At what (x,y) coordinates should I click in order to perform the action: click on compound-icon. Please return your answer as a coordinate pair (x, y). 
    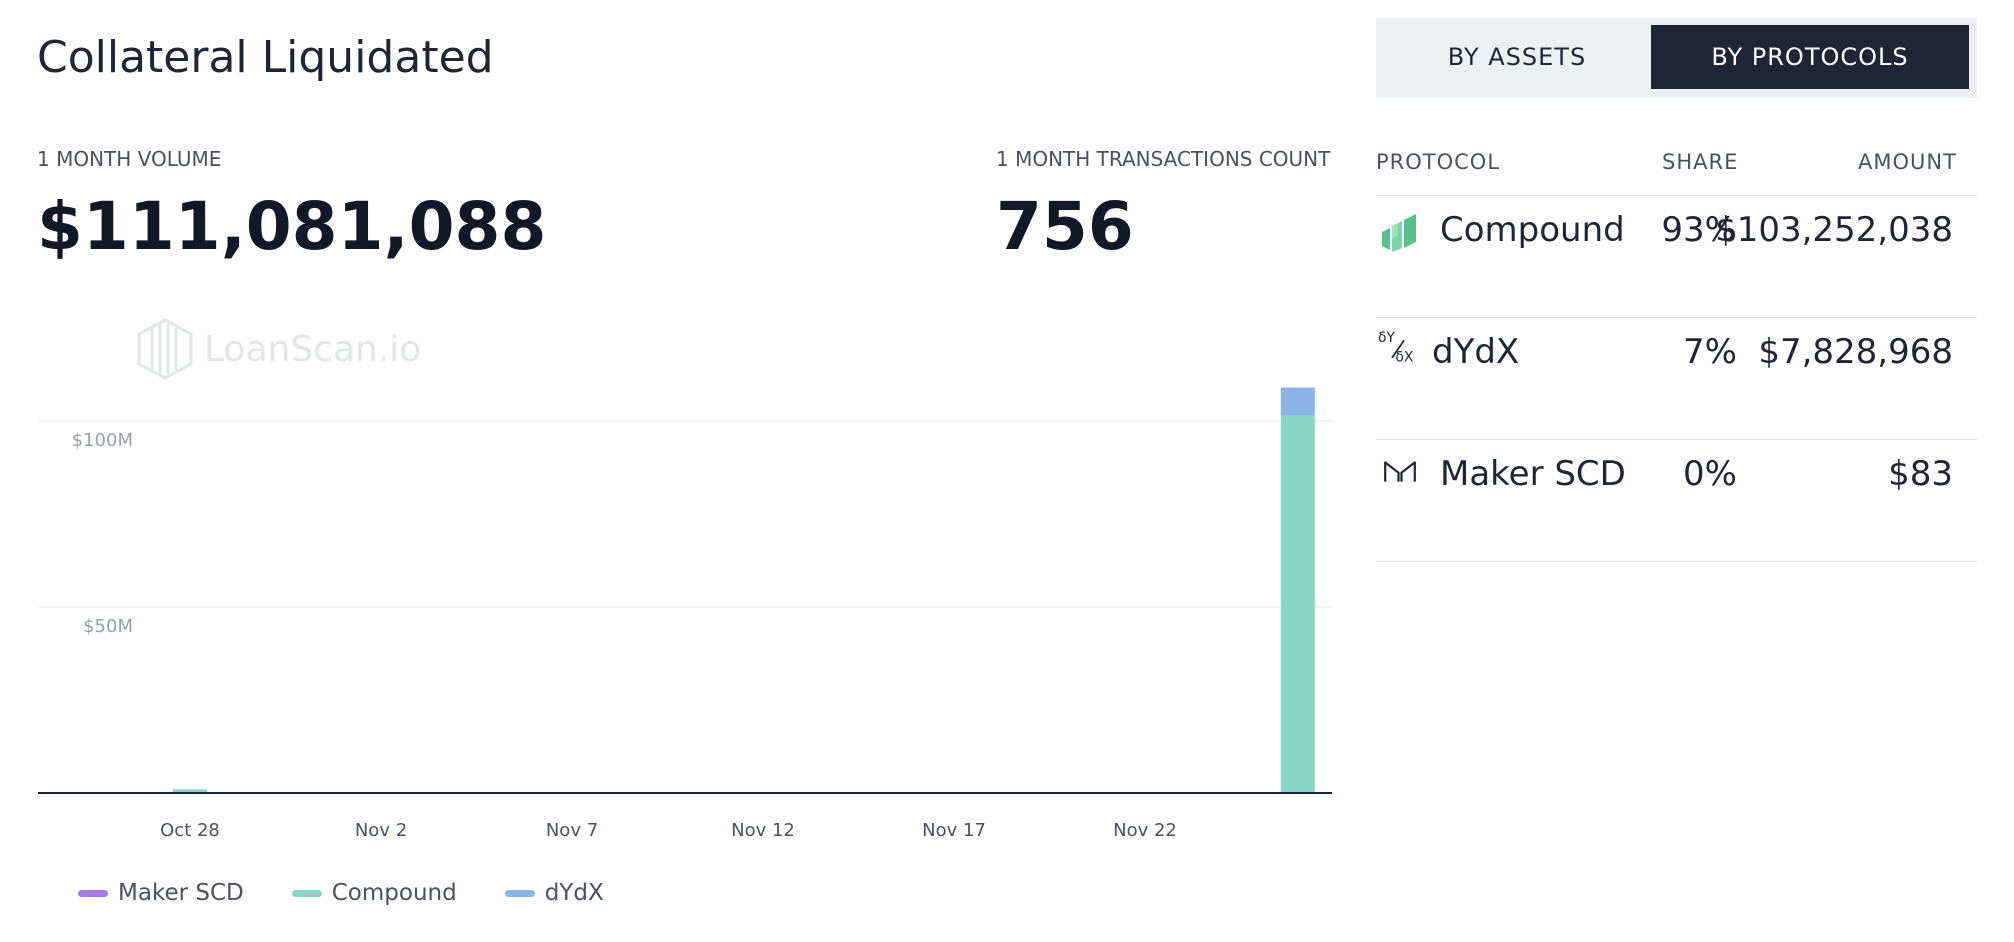
    Looking at the image, I should click on (1399, 233).